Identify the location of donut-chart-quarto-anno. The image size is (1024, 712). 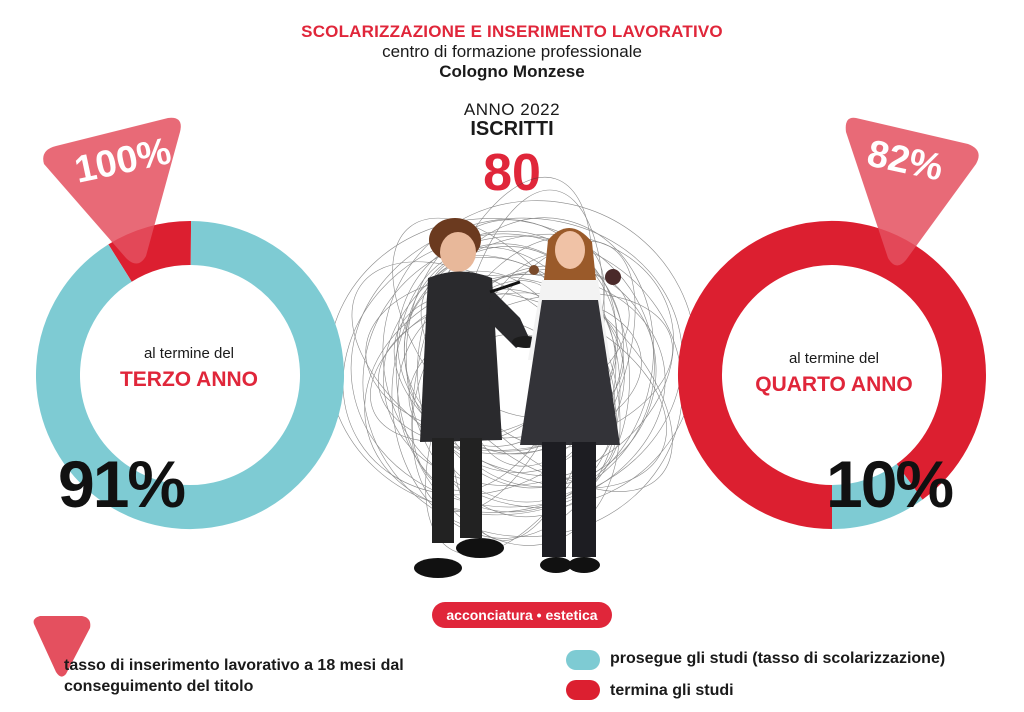
(832, 375).